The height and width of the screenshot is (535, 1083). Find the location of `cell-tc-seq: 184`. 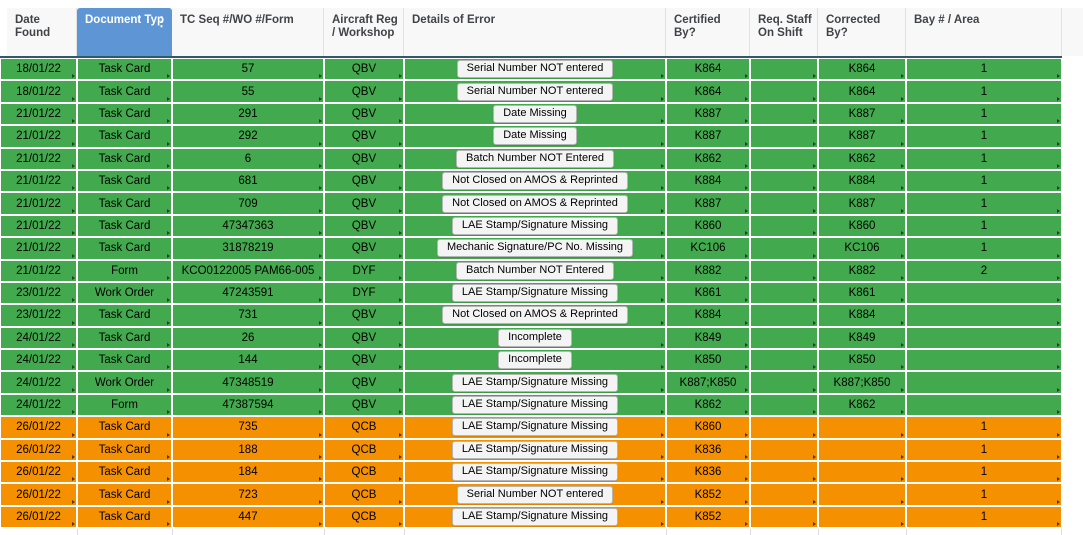

cell-tc-seq: 184 is located at coordinates (248, 472).